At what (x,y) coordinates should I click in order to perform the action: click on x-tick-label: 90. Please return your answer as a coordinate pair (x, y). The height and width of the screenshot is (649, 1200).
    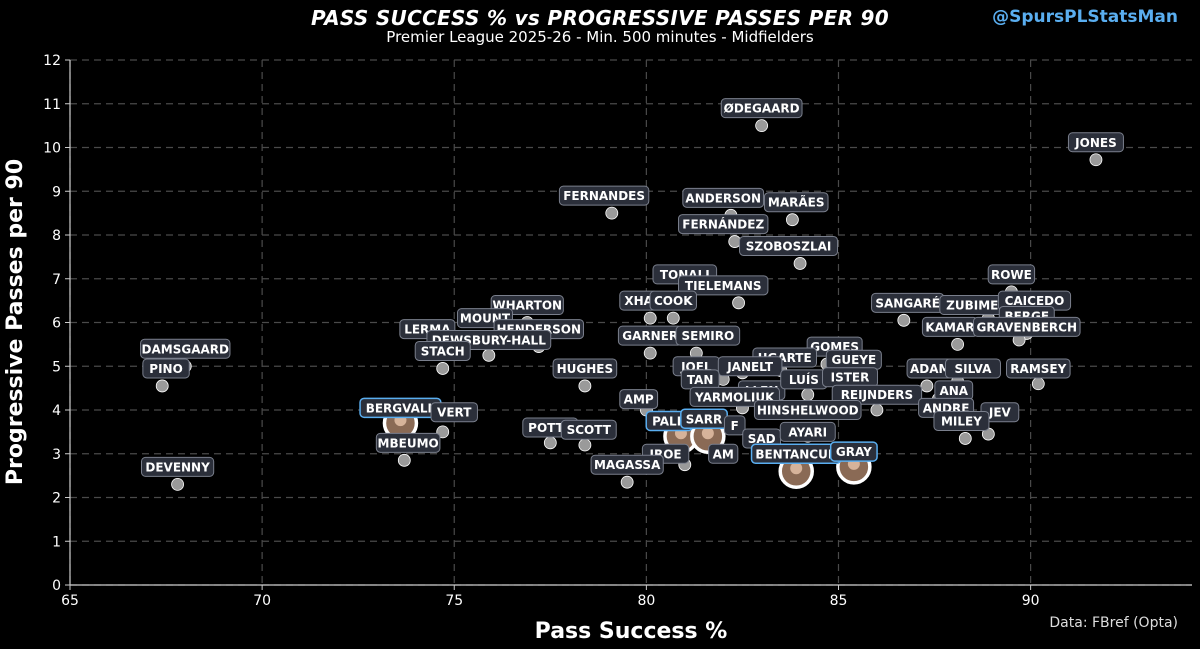
    Looking at the image, I should click on (1031, 601).